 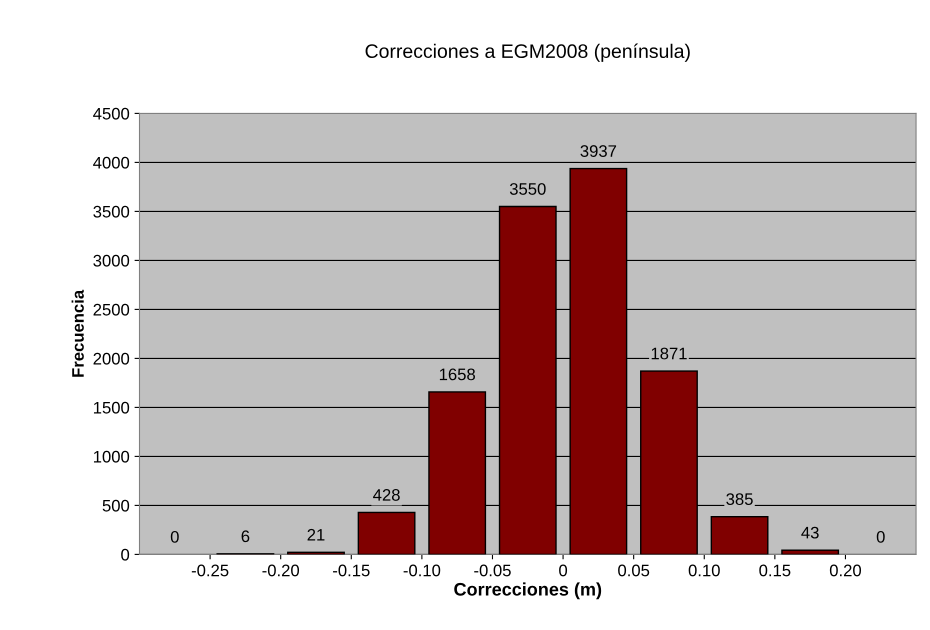 I want to click on data-label: 385, so click(x=739, y=499).